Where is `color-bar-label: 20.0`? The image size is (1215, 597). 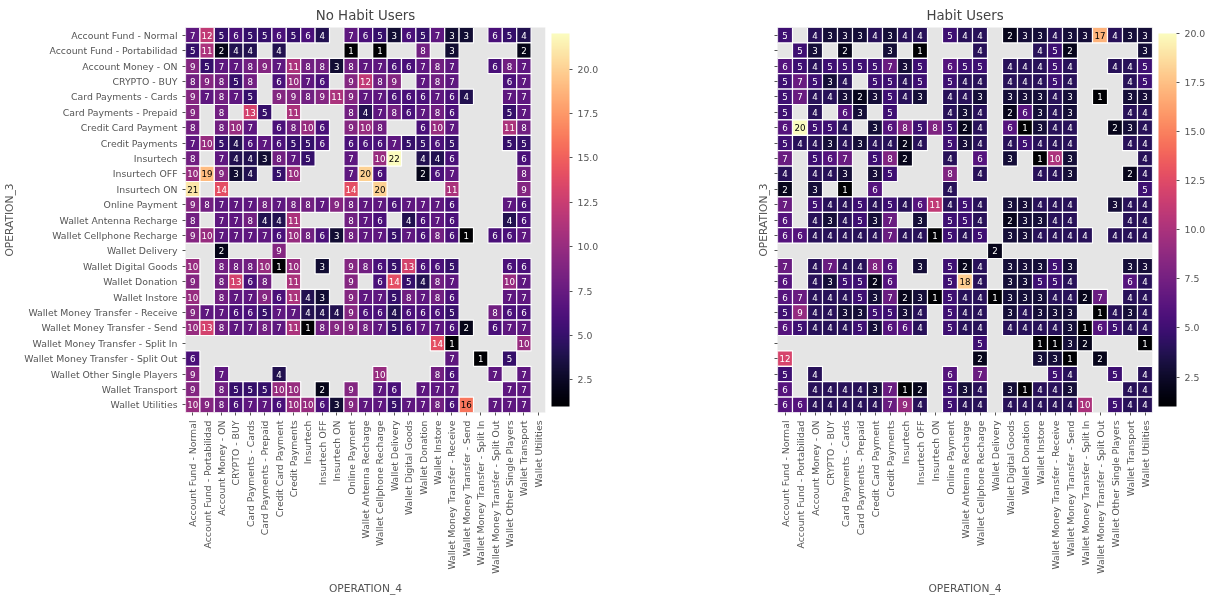 color-bar-label: 20.0 is located at coordinates (1195, 33).